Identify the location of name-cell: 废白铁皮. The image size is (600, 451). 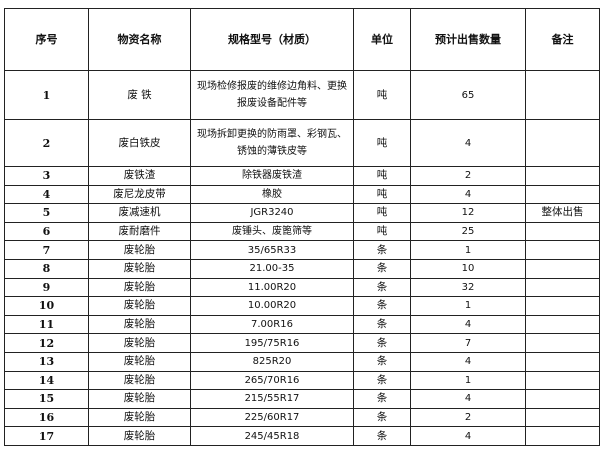
(139, 143).